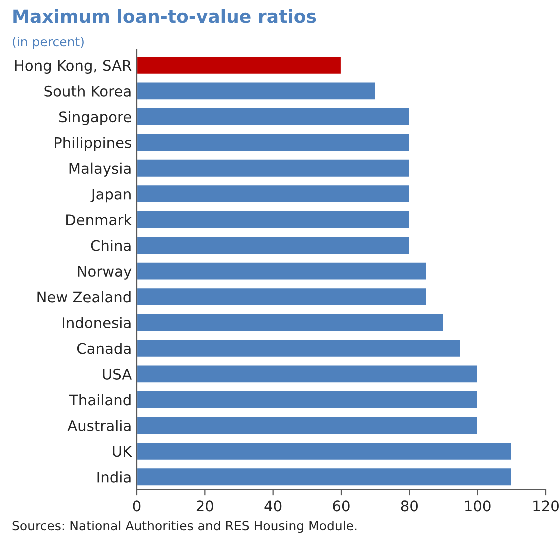 The height and width of the screenshot is (536, 560). Describe the element at coordinates (73, 67) in the screenshot. I see `y-tick-label: Hong Kong, SAR` at that location.